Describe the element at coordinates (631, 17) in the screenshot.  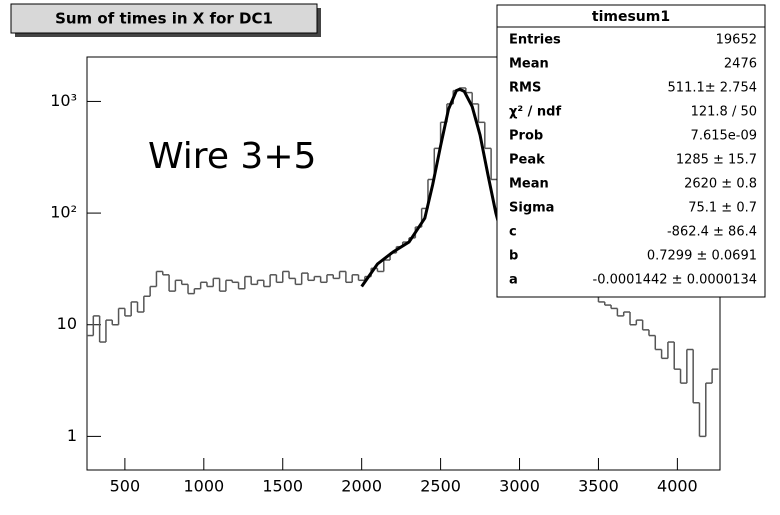
I see `stats-title: timesum1` at that location.